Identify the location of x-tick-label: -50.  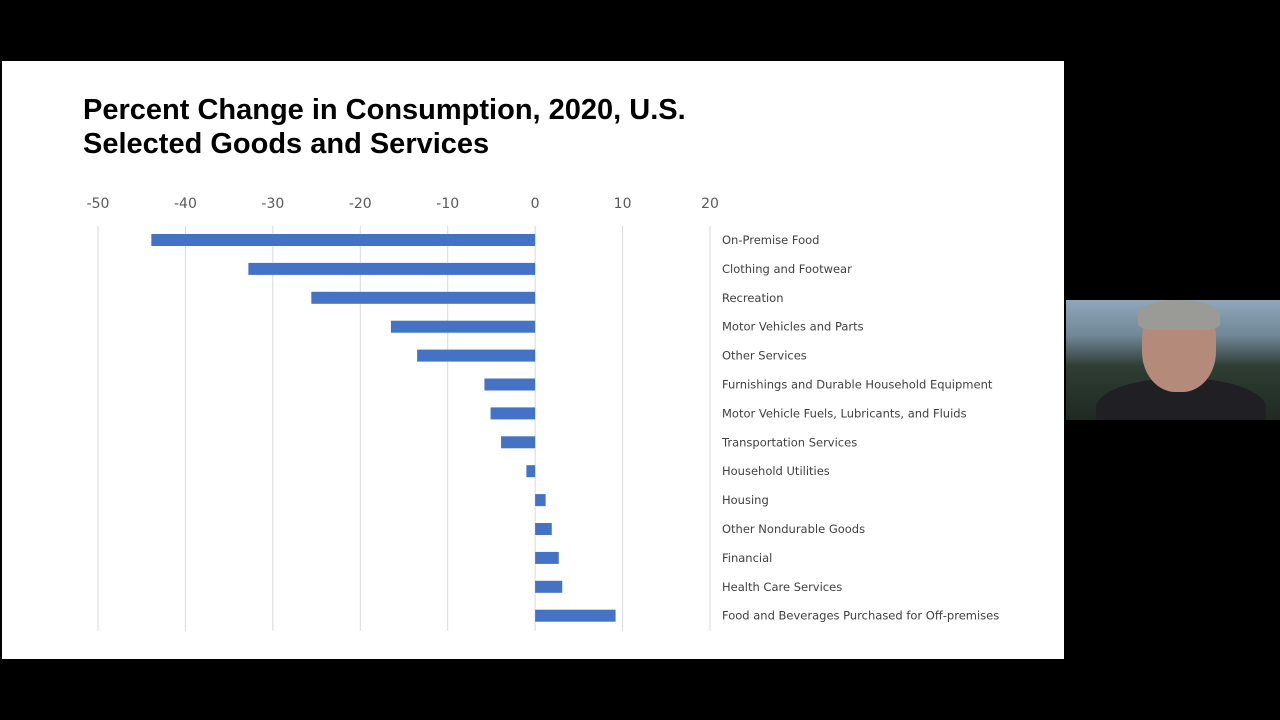
(98, 204).